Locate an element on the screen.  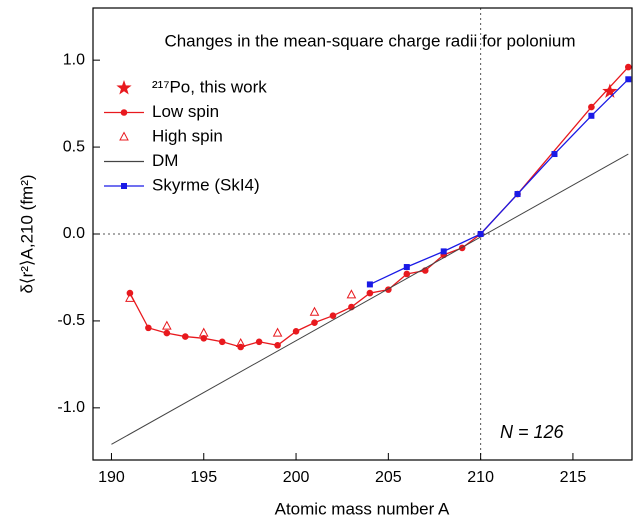
x-tick-label: 205 is located at coordinates (388, 477).